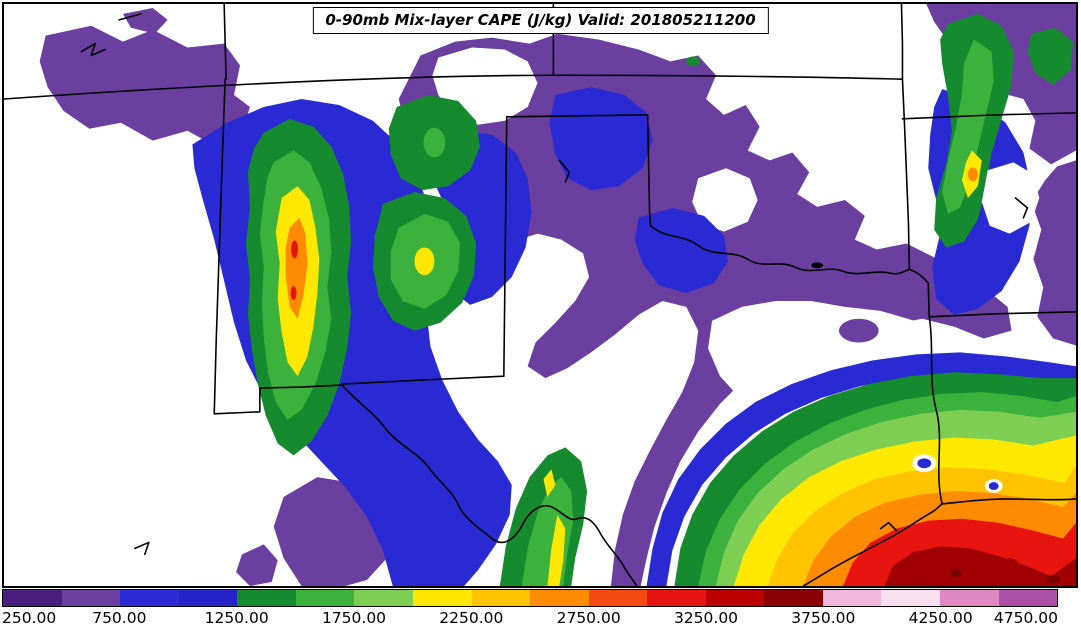 The image size is (1081, 633). What do you see at coordinates (471, 618) in the screenshot?
I see `colorbar-tick-label: 2250.00` at bounding box center [471, 618].